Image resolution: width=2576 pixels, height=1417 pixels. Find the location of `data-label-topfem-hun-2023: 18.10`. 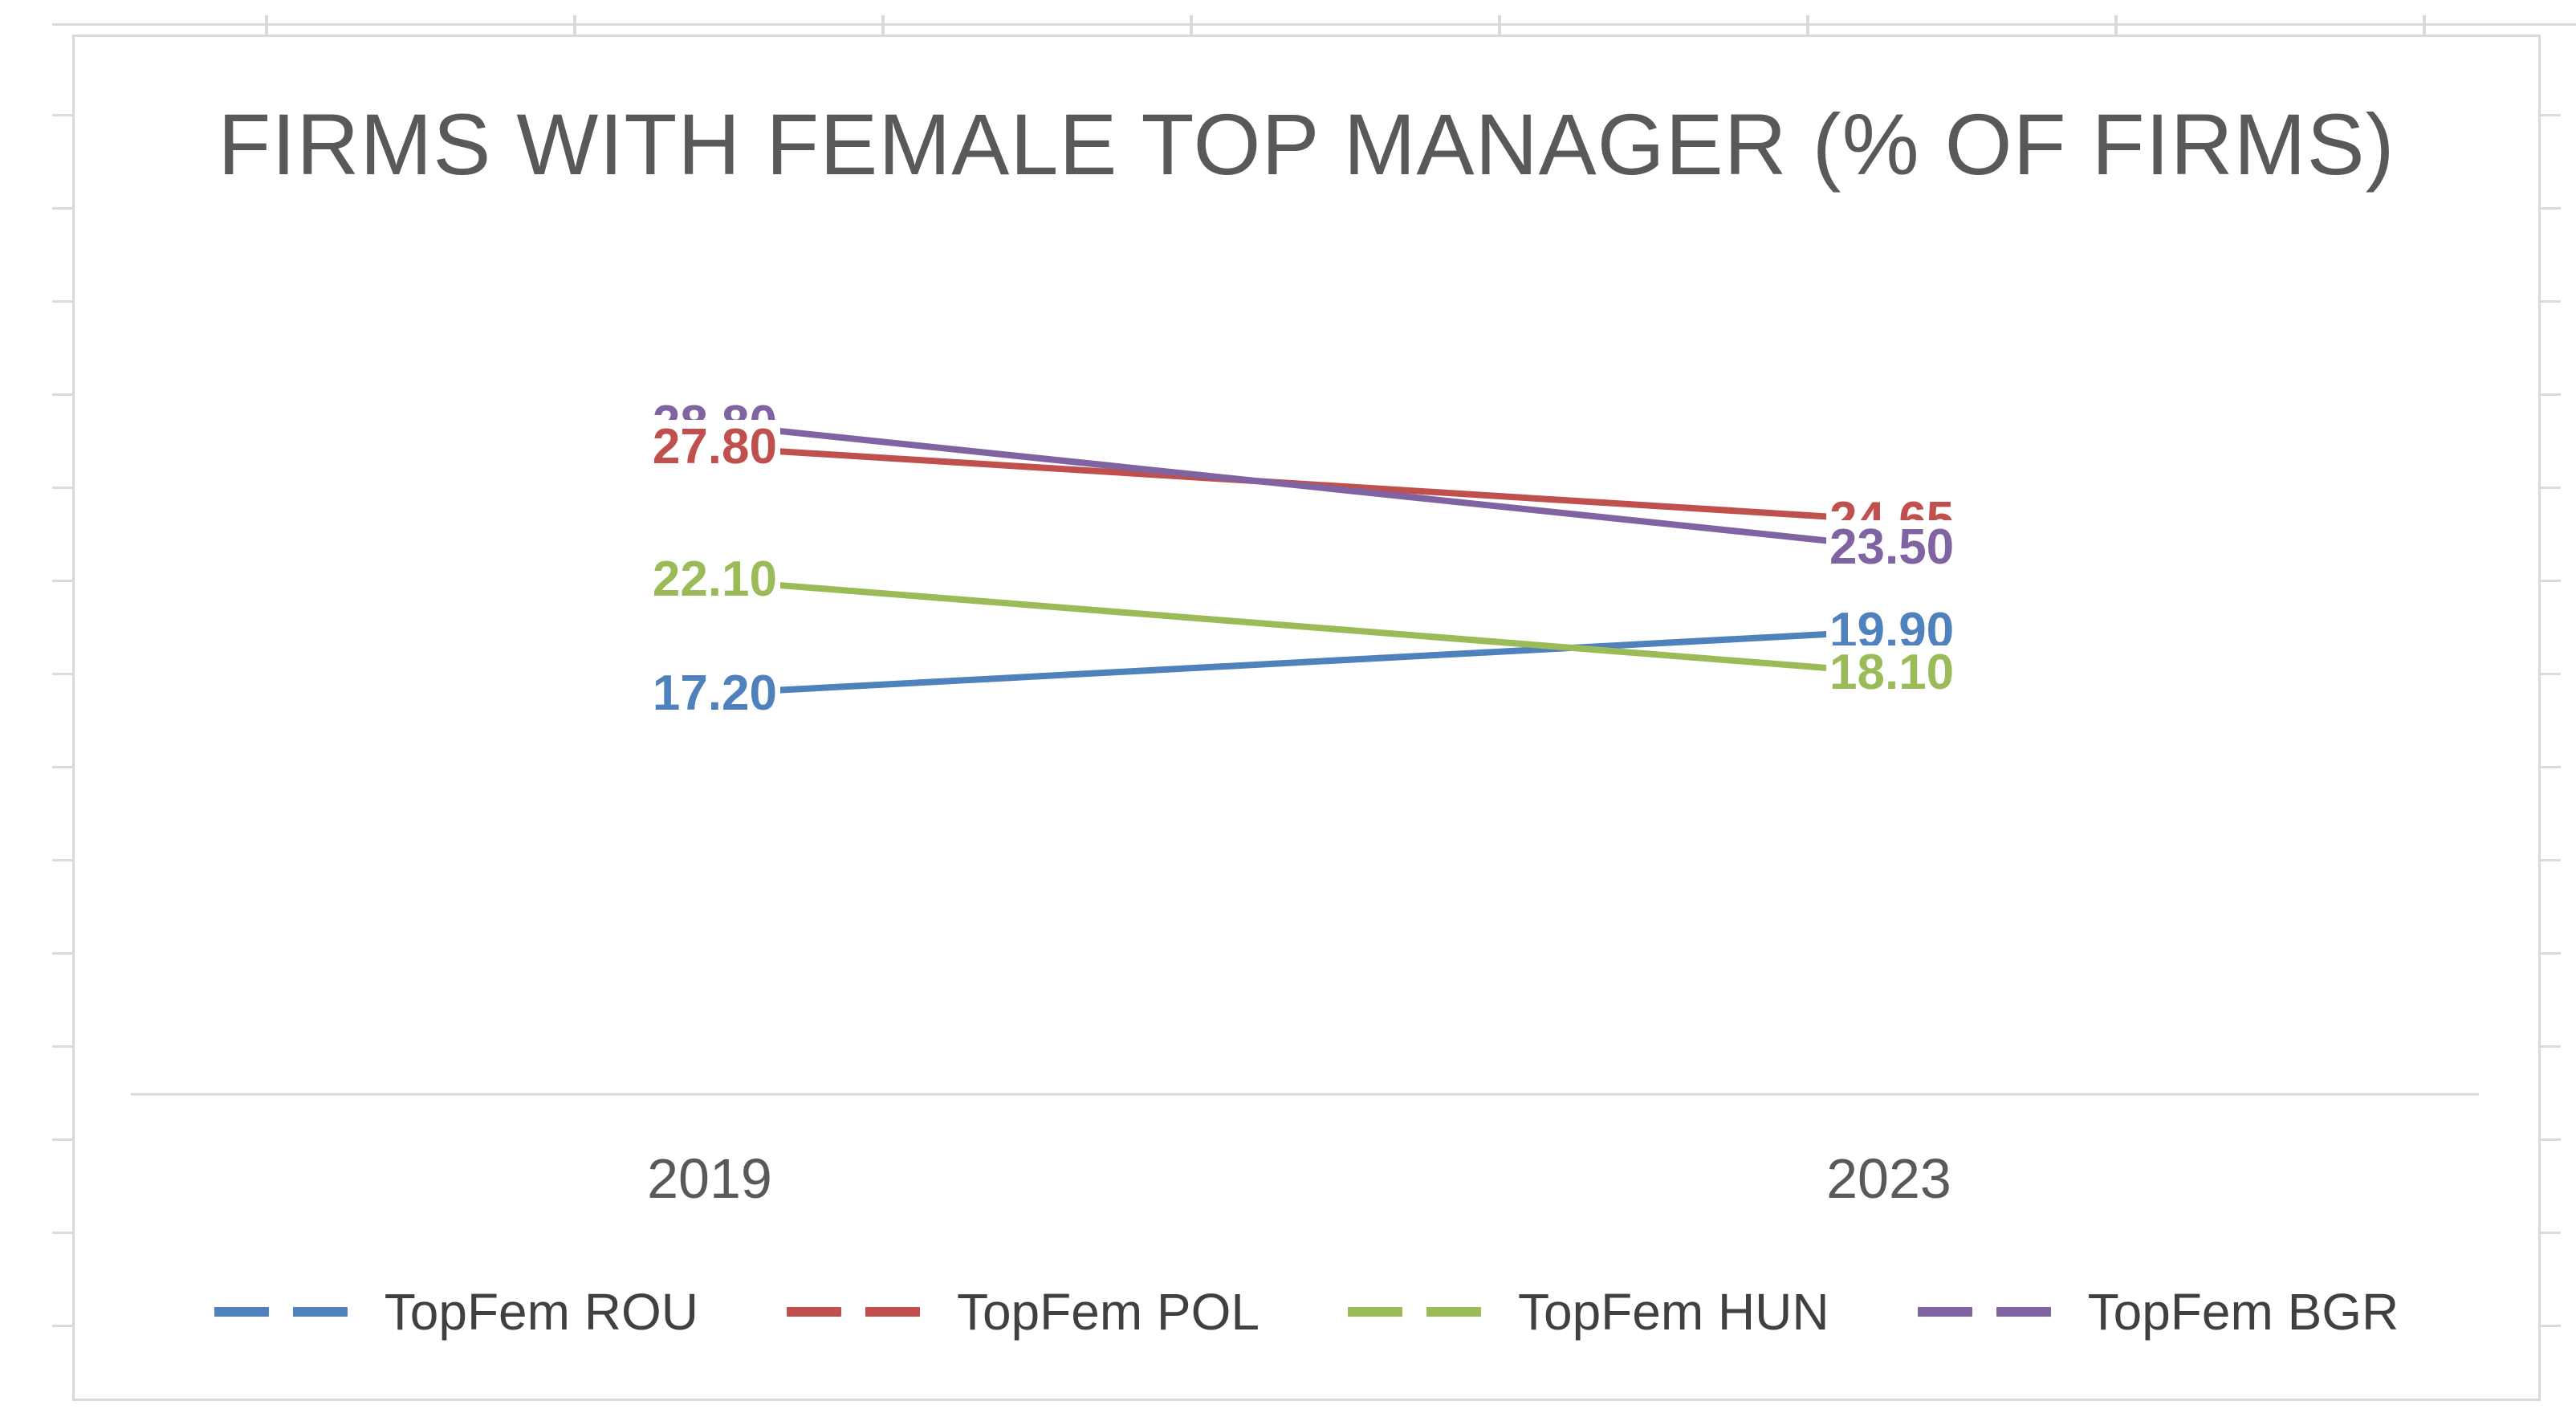

data-label-topfem-hun-2023: 18.10 is located at coordinates (1892, 673).